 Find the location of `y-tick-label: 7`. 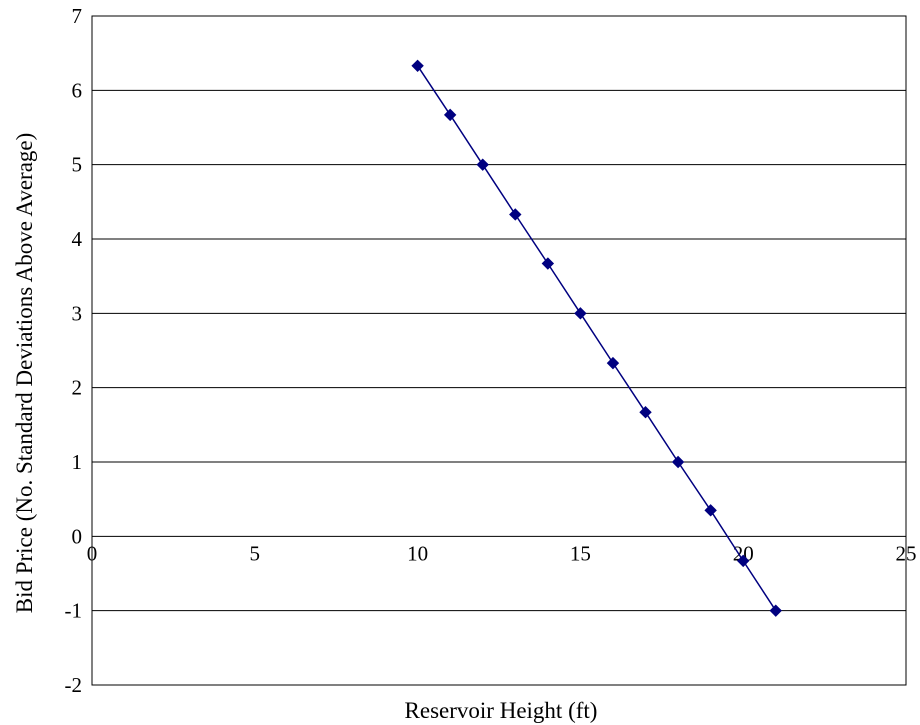

y-tick-label: 7 is located at coordinates (77, 16).